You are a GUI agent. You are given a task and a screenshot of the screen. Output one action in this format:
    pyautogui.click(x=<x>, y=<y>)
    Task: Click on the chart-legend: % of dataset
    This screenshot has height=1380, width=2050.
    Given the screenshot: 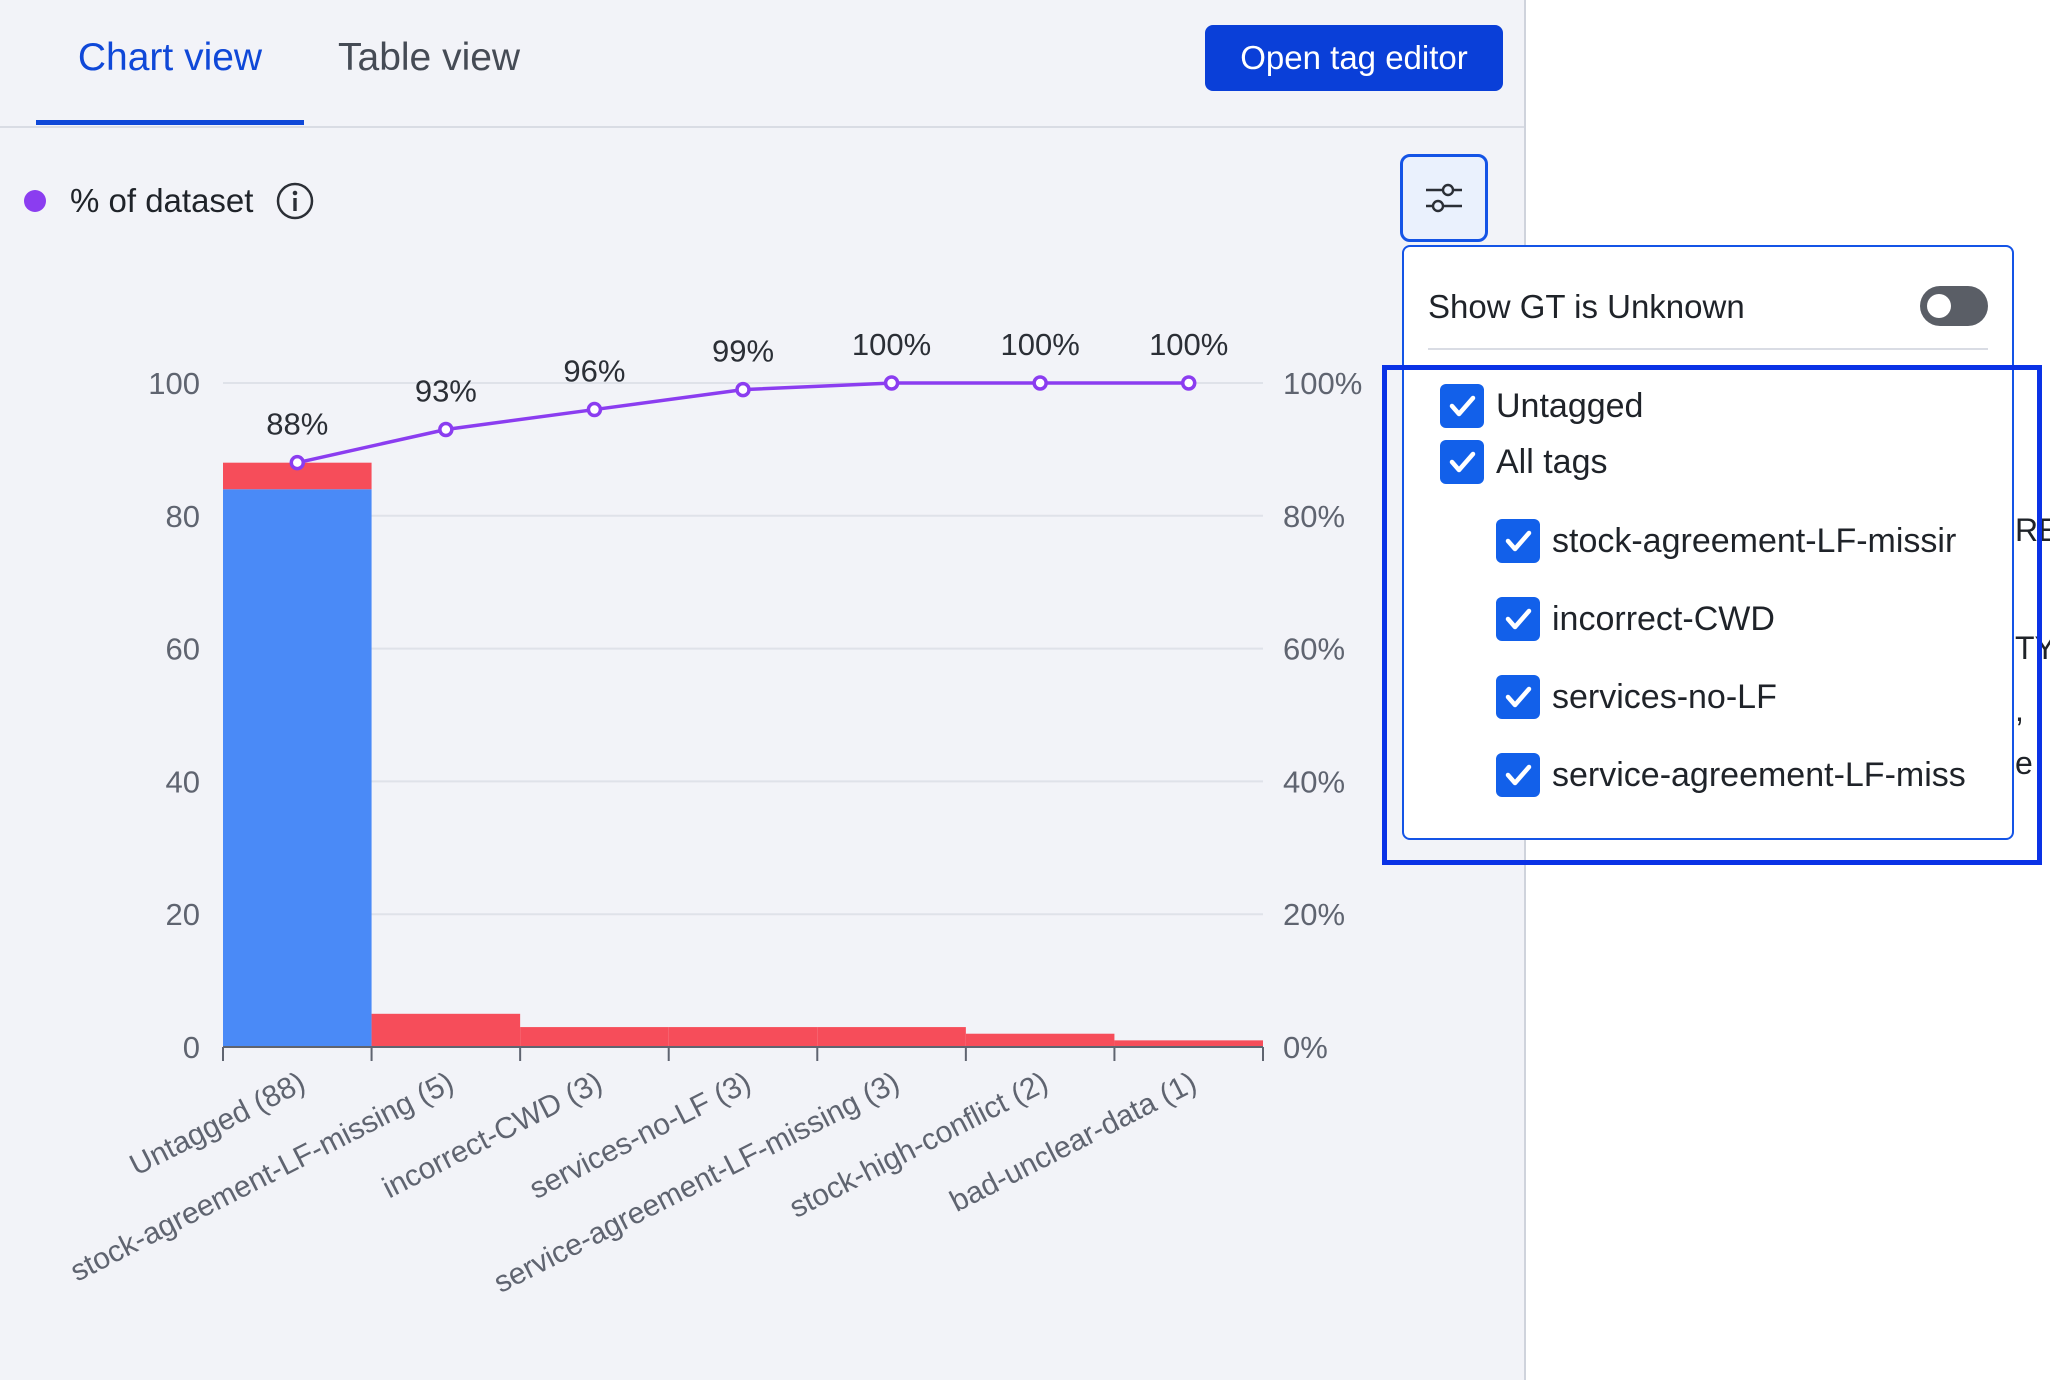 What is the action you would take?
    pyautogui.click(x=169, y=201)
    